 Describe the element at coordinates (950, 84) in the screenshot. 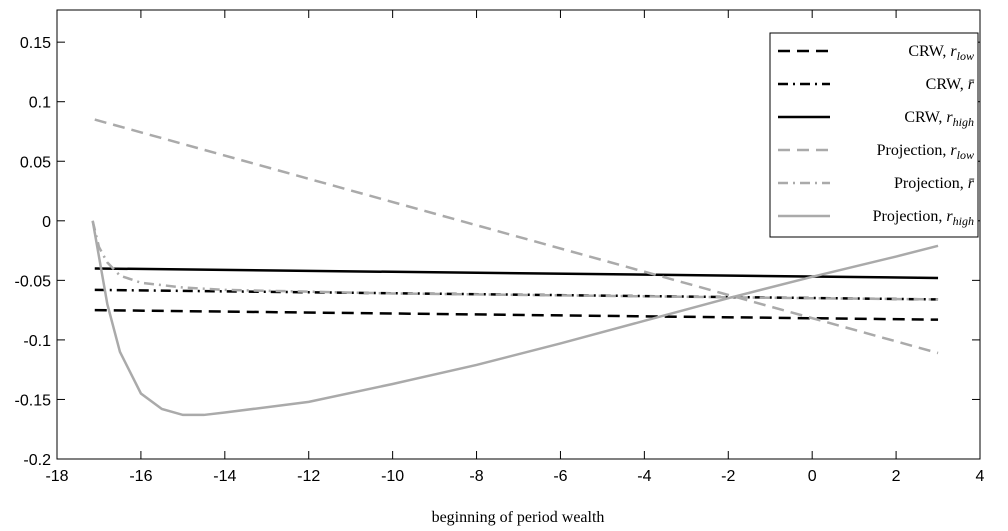

I see `legend-label: CRW, r̄` at that location.